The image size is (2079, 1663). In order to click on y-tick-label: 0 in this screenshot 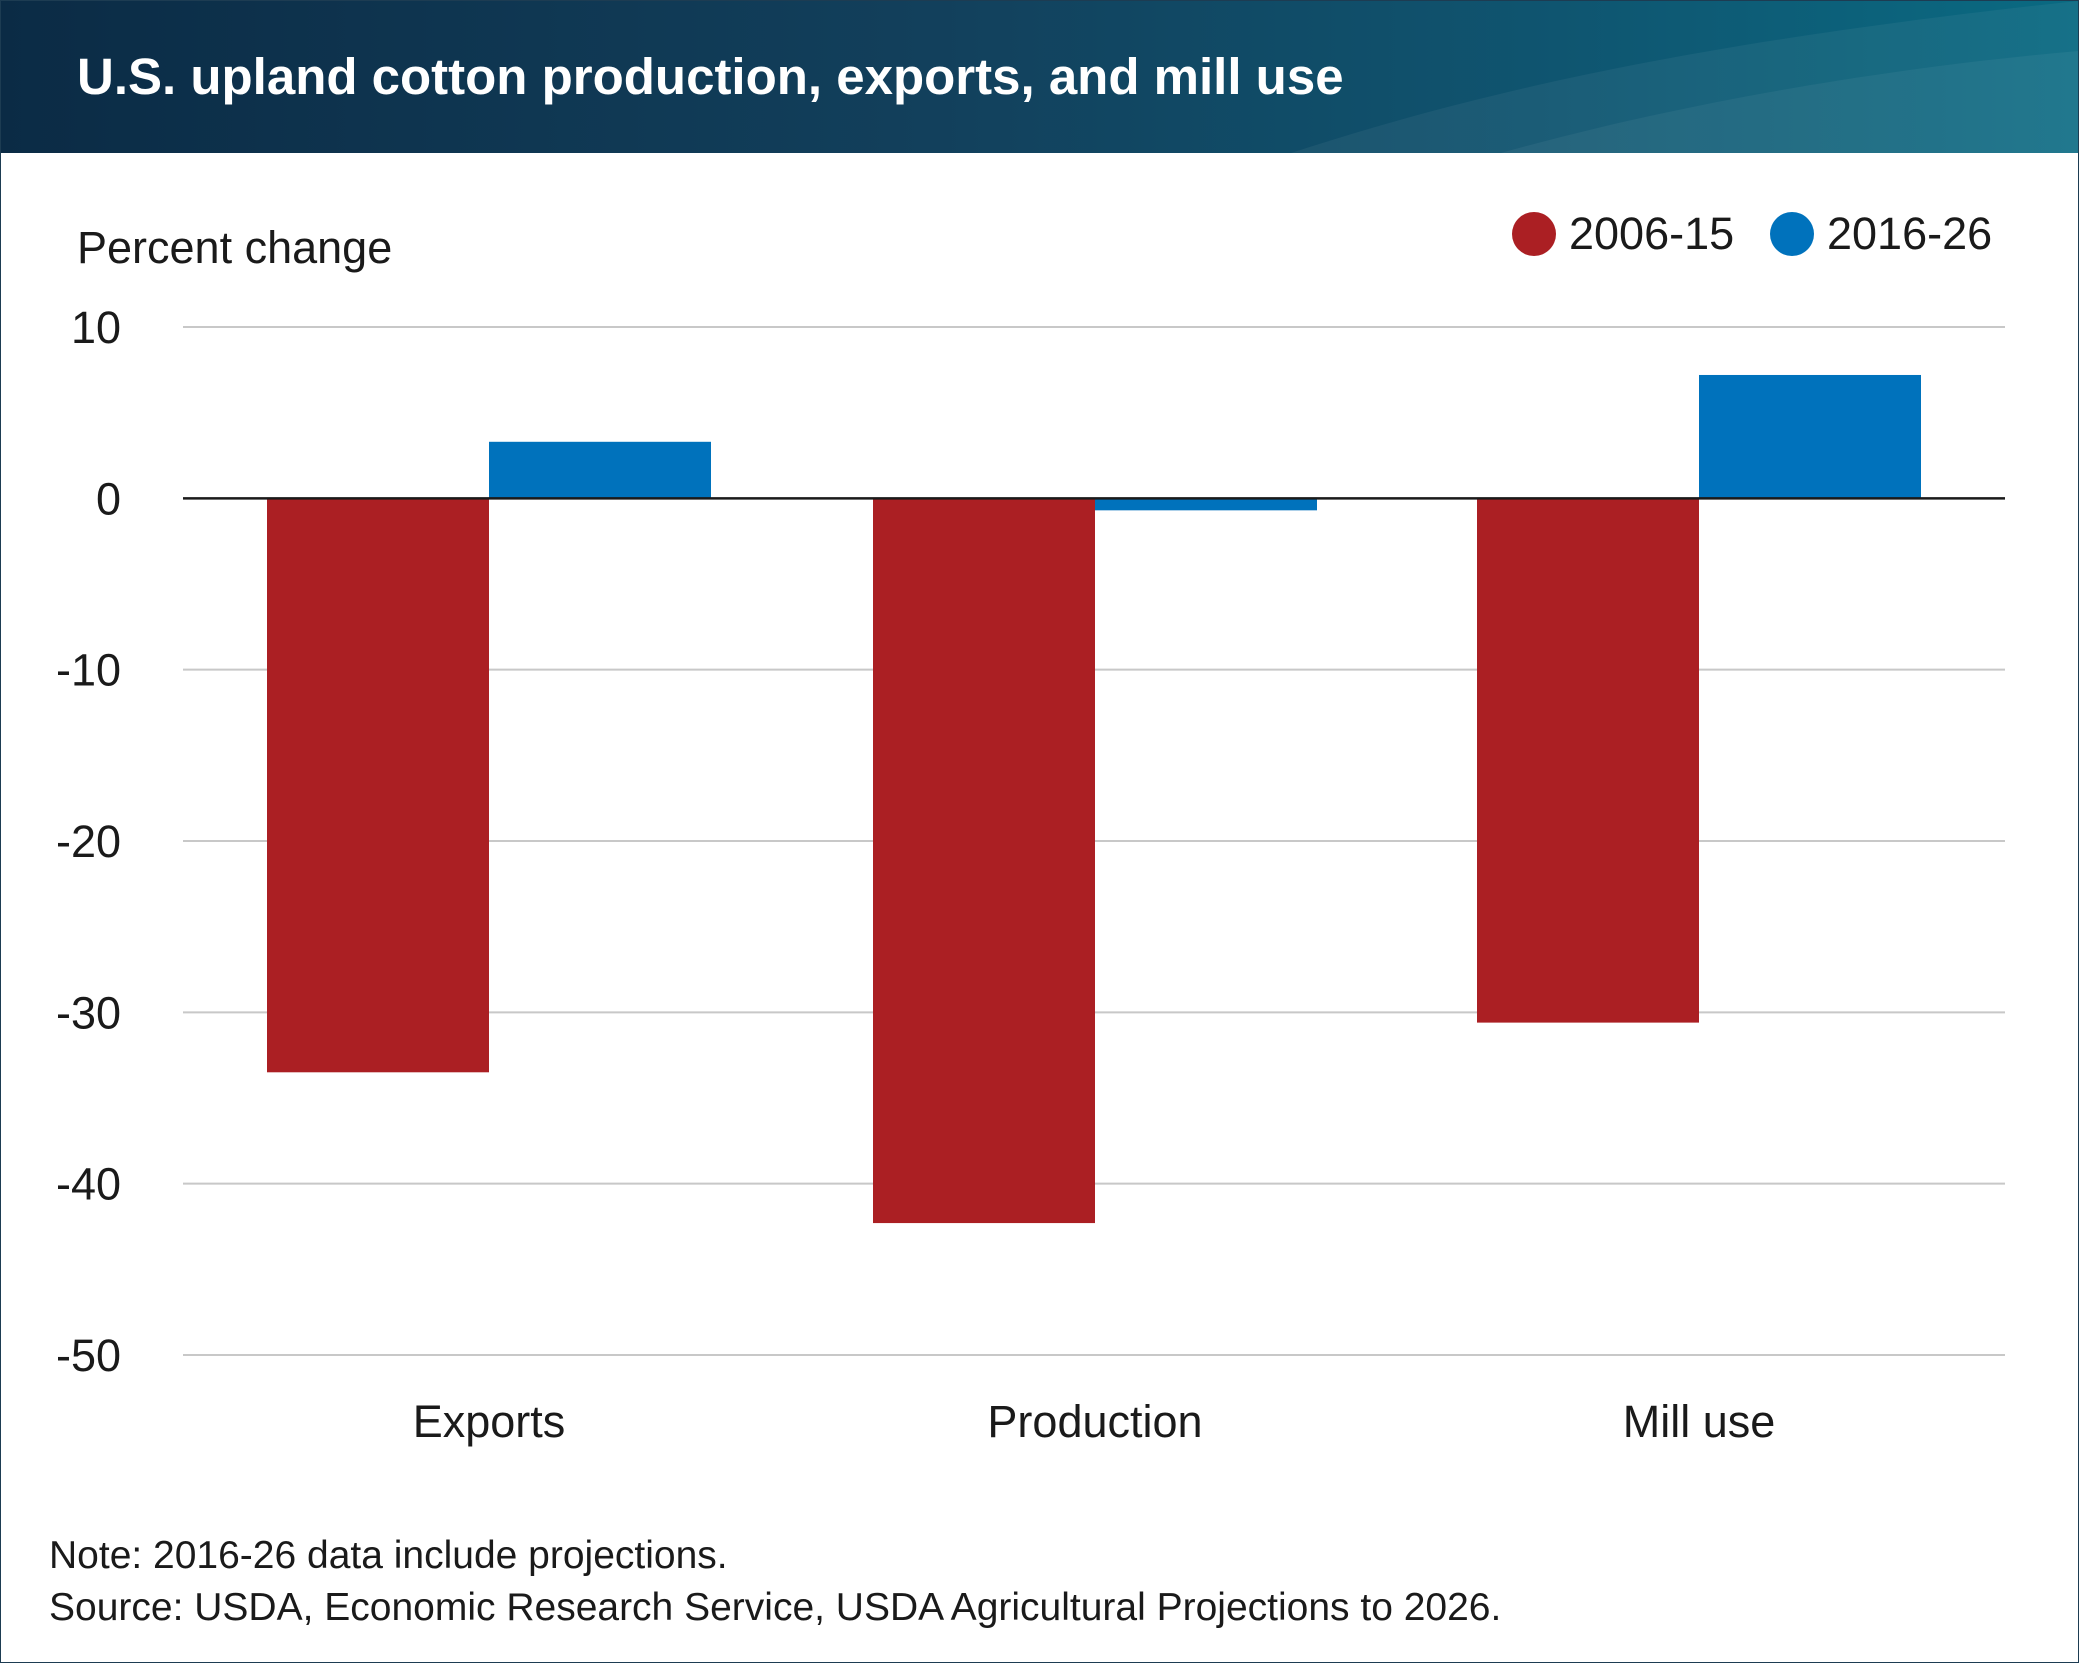, I will do `click(108, 498)`.